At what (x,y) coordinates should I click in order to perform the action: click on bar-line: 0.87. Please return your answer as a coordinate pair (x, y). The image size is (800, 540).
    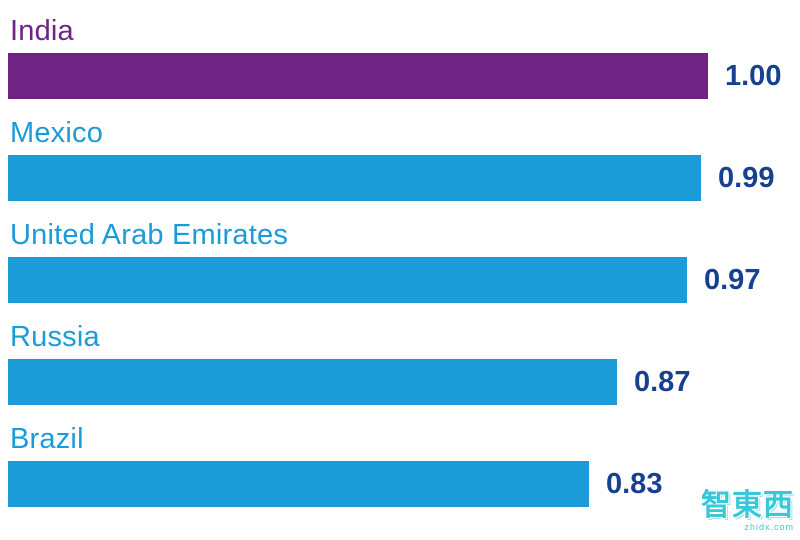
    Looking at the image, I should click on (404, 382).